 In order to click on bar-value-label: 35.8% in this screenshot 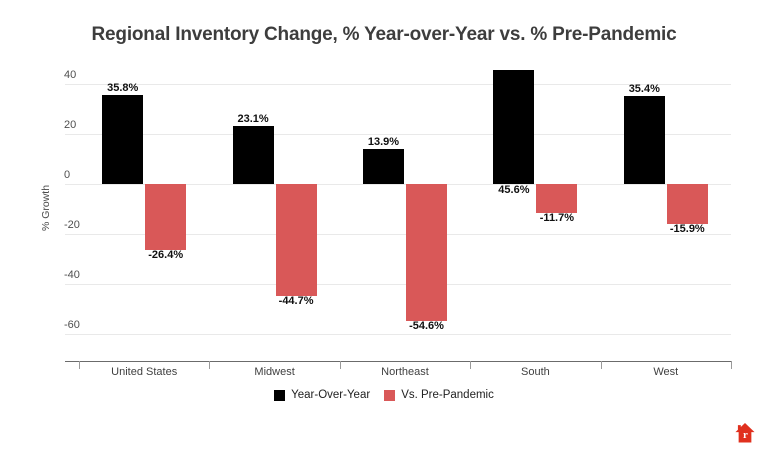, I will do `click(123, 87)`.